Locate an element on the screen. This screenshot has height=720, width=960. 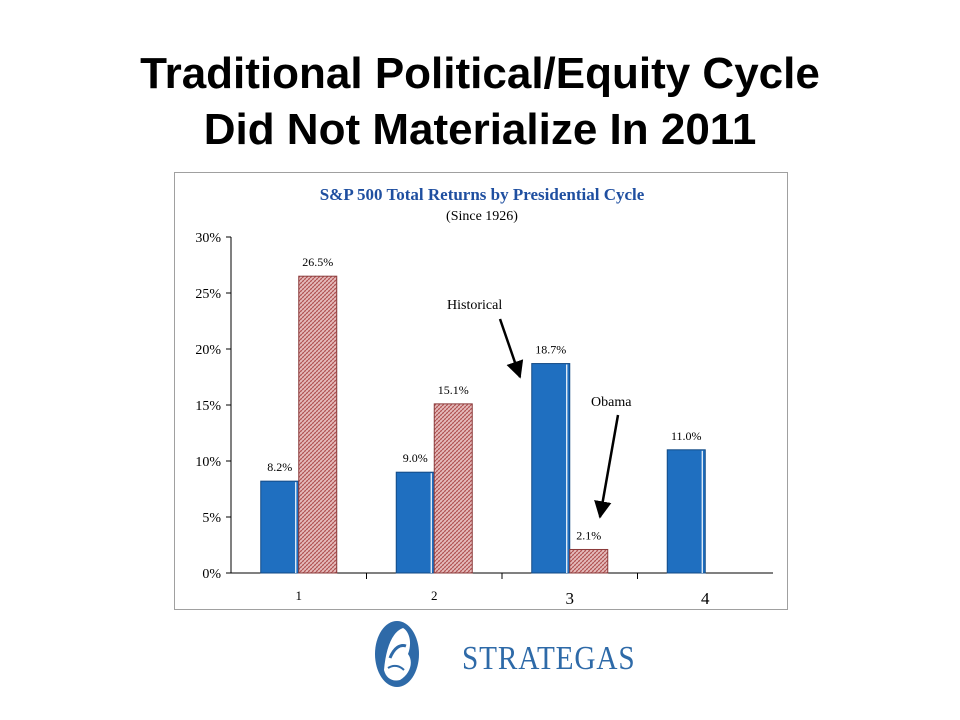
y-tick-label: 20% is located at coordinates (208, 350).